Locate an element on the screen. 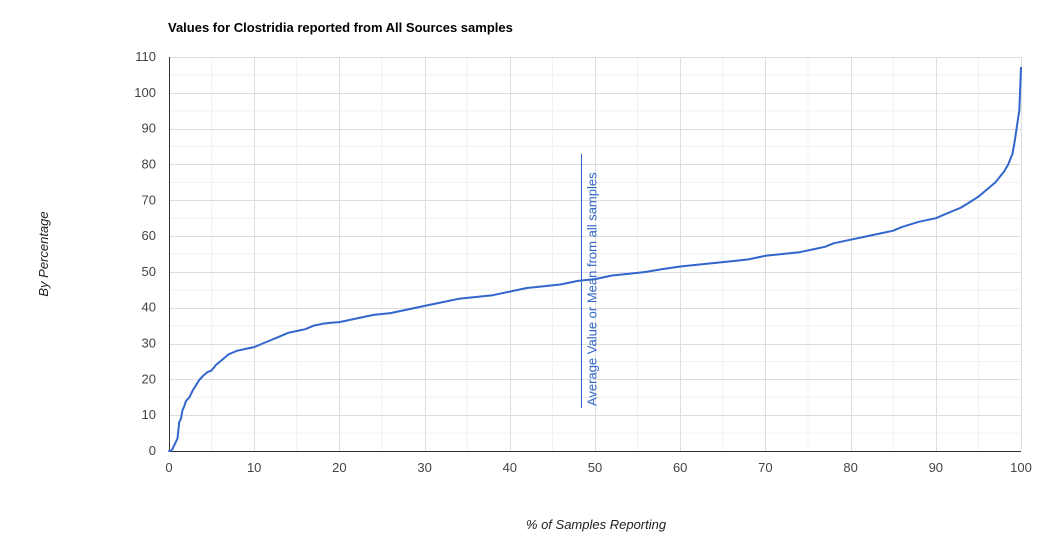 The width and height of the screenshot is (1042, 556). x-axis: 0 10 20 30 40 50 60 70 80 90 100 is located at coordinates (598, 467).